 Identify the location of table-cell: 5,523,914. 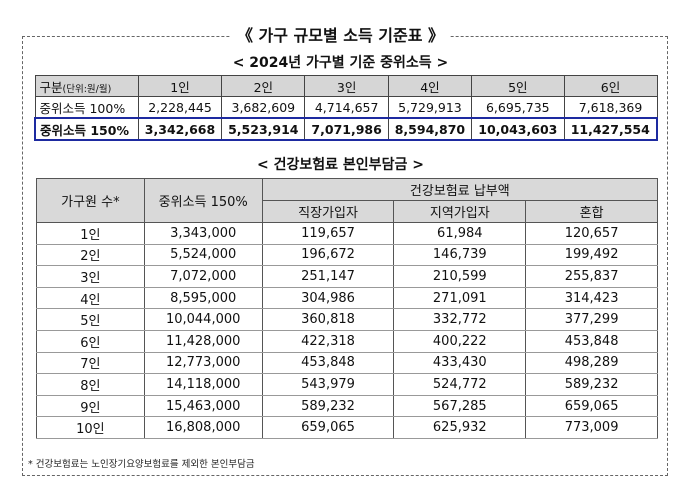
(263, 129).